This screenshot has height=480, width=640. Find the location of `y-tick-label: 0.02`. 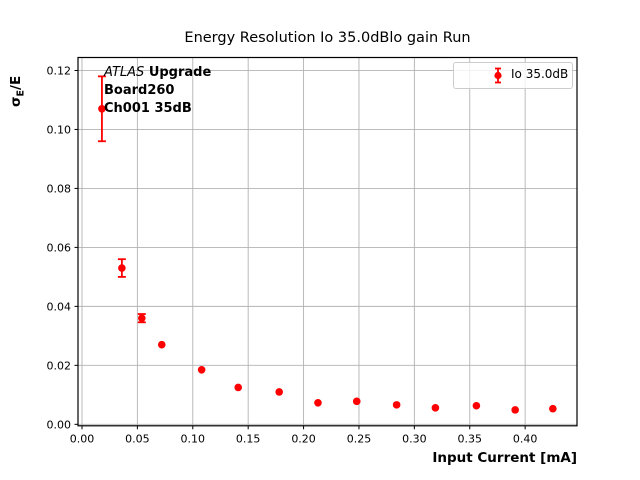

y-tick-label: 0.02 is located at coordinates (59, 365).